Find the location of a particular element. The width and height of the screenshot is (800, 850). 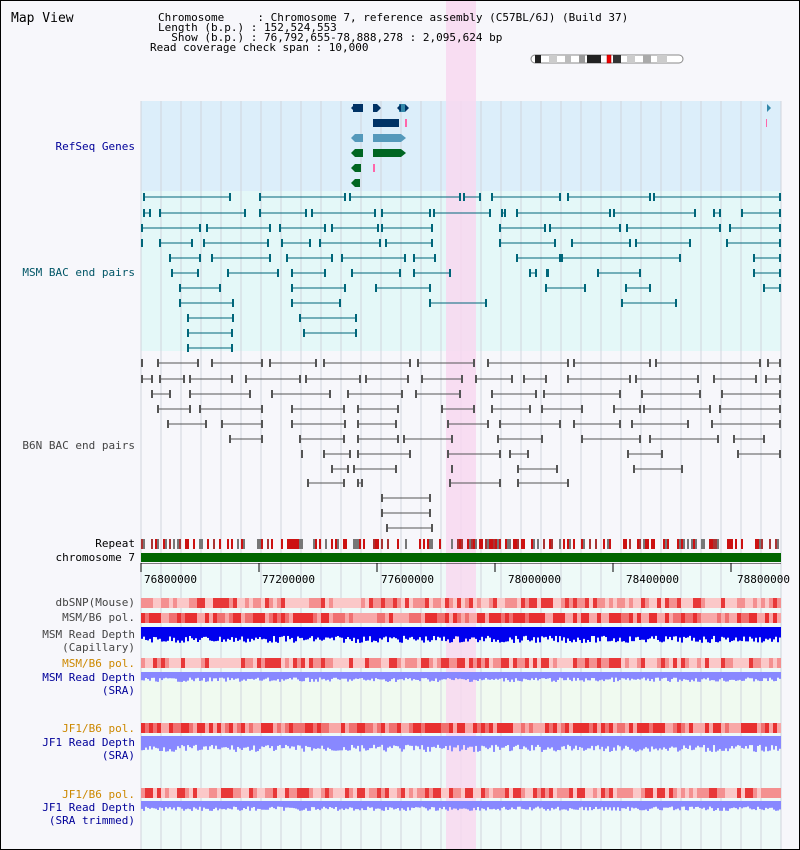

jf1-read-depth-label-2: JF1 Read Depth is located at coordinates (88, 807).